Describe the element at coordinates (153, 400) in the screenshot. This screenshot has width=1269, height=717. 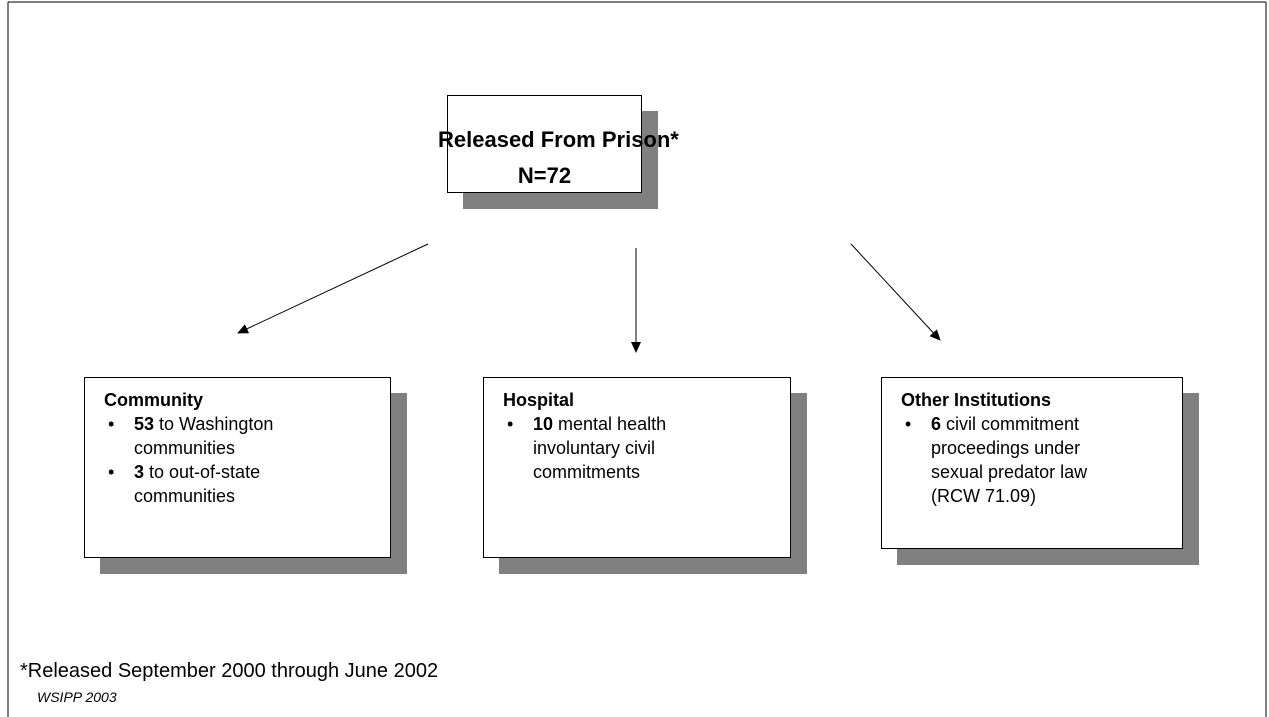
I see `node-title: Community` at that location.